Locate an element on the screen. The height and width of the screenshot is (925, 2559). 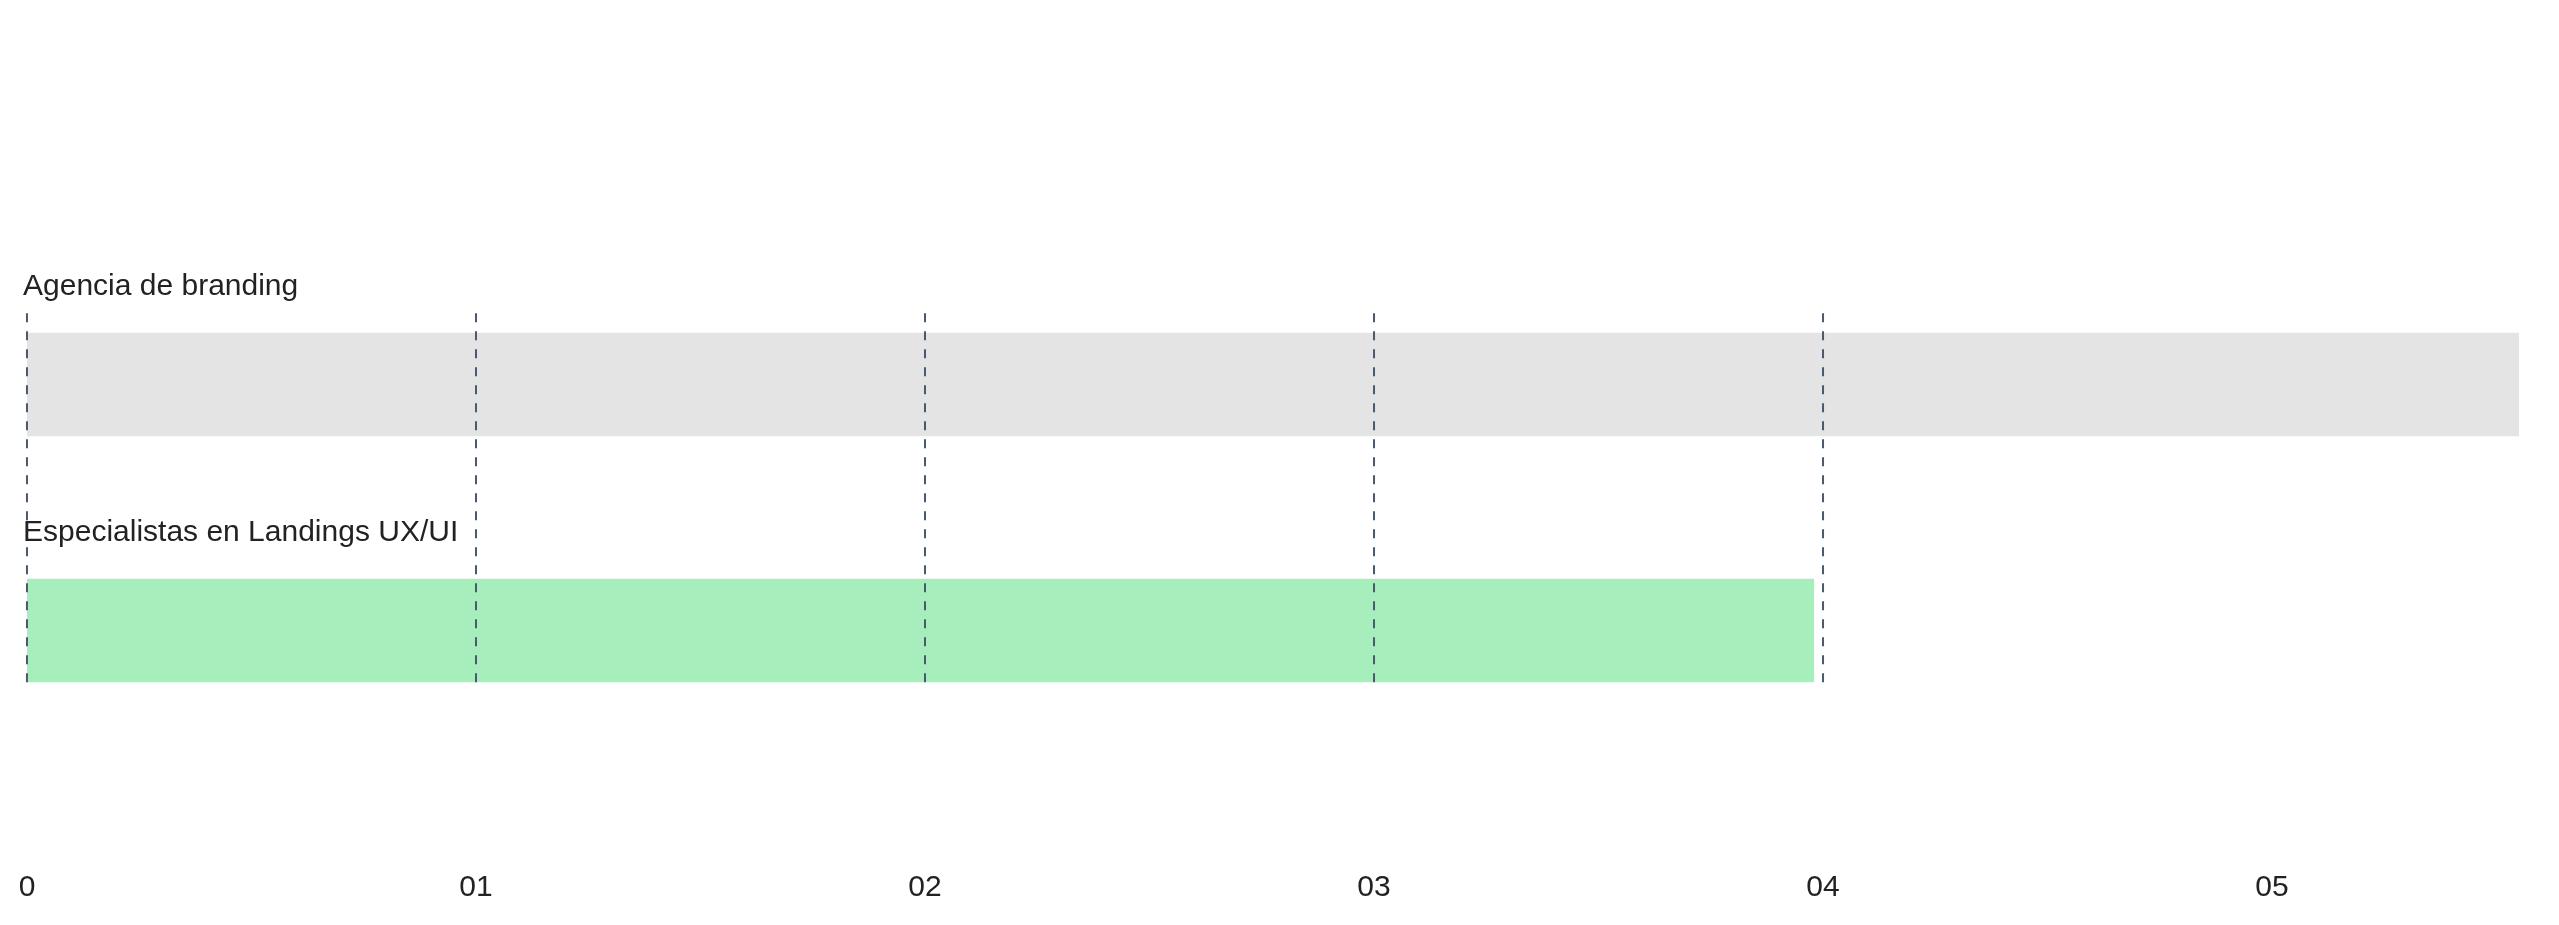
x-tick-label: 01 is located at coordinates (476, 885).